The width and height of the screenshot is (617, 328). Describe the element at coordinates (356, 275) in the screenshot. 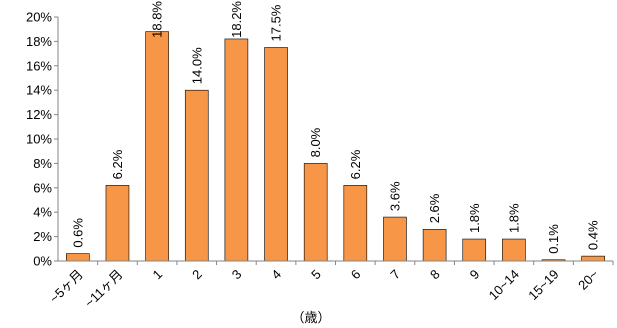

I see `x-tick-label: 6` at that location.